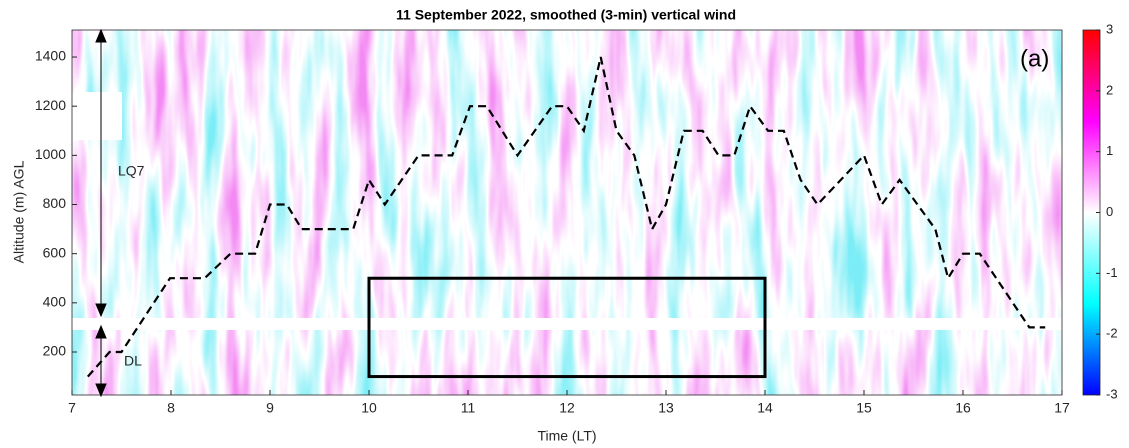 The height and width of the screenshot is (448, 1129). Describe the element at coordinates (963, 408) in the screenshot. I see `x-tick-label: 16` at that location.